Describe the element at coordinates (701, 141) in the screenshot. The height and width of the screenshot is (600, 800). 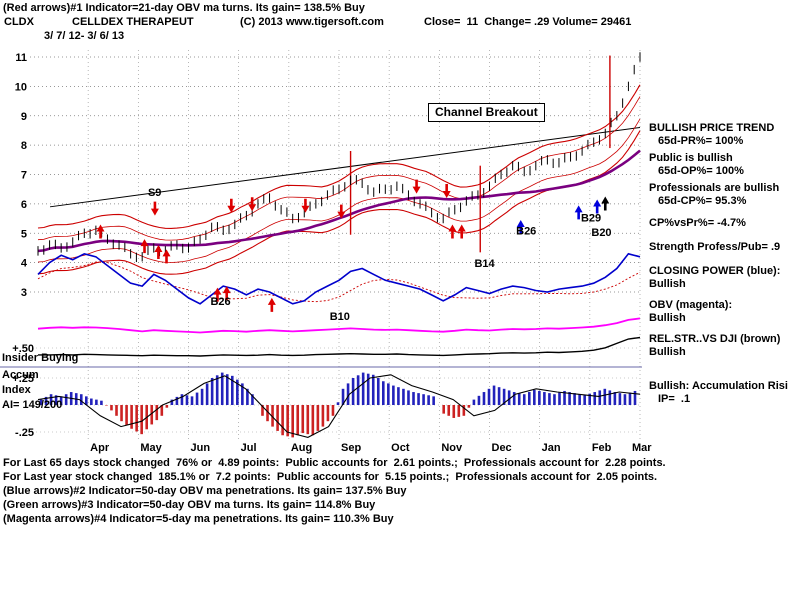
I see `pr-percent: 65d-PR%= 100%` at that location.